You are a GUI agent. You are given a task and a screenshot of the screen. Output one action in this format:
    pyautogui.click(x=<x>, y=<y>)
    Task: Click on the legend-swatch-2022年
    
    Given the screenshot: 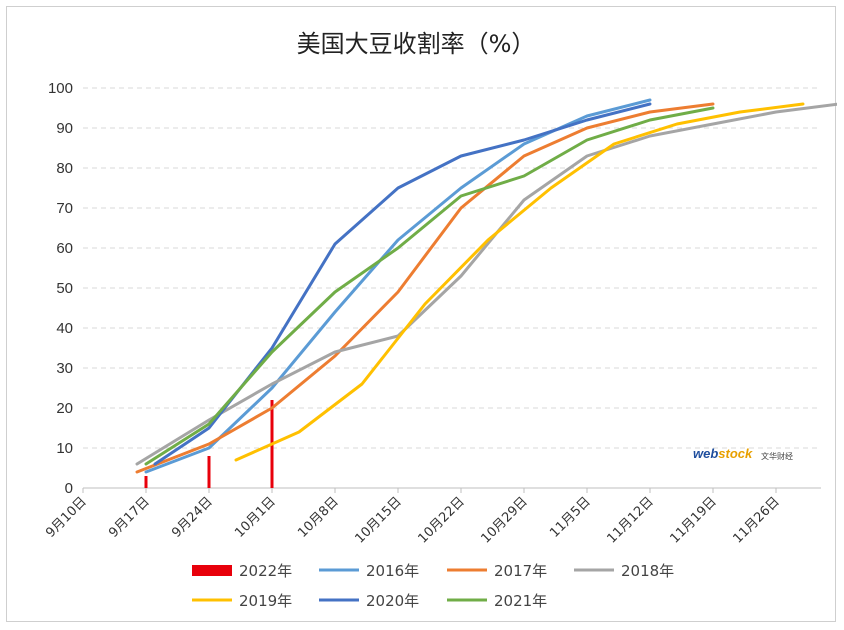 What is the action you would take?
    pyautogui.click(x=212, y=570)
    